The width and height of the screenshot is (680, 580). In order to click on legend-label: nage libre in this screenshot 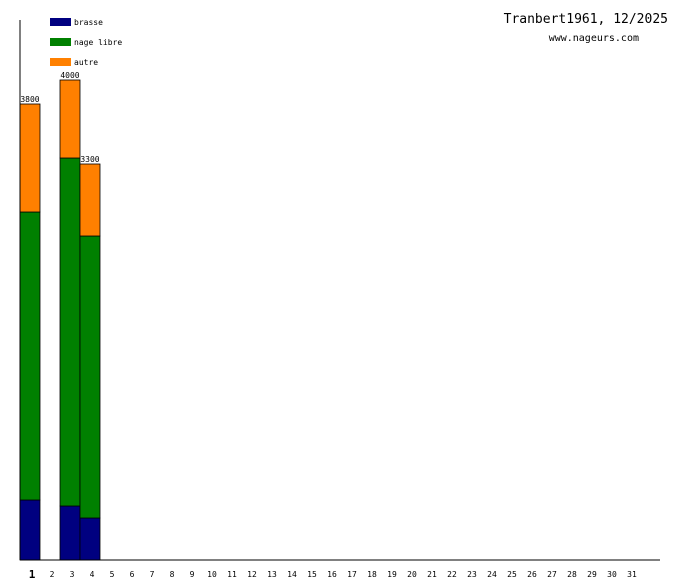, I will do `click(98, 42)`.